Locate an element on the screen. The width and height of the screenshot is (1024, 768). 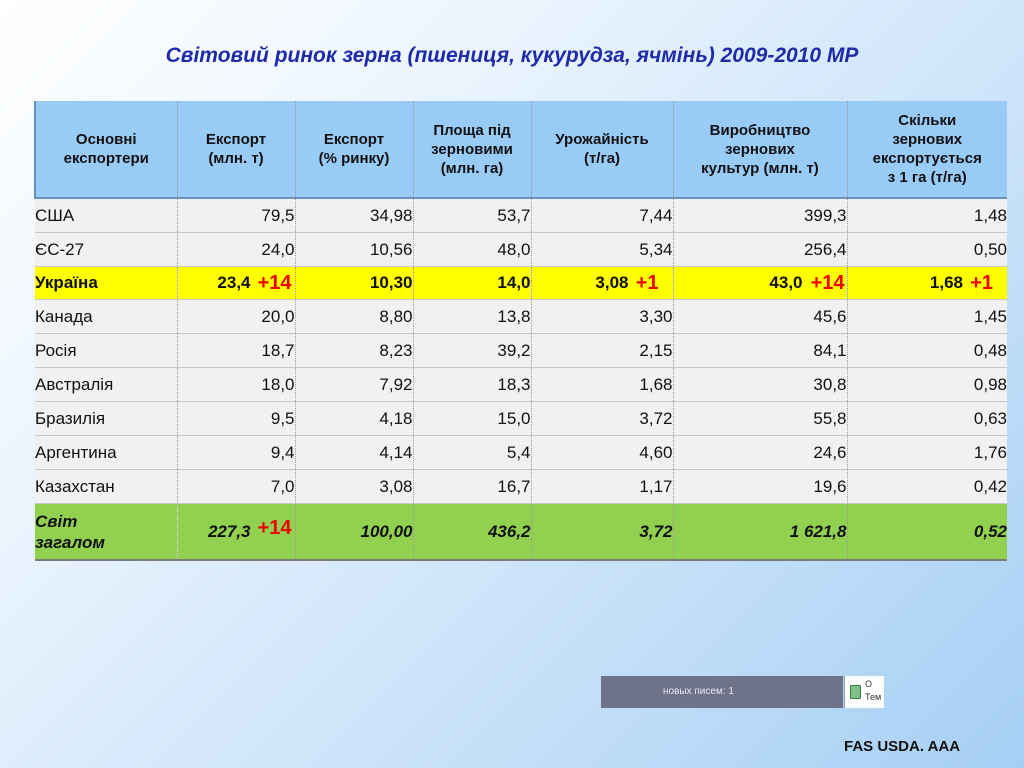
production-cell: 1 621,8 is located at coordinates (759, 532).